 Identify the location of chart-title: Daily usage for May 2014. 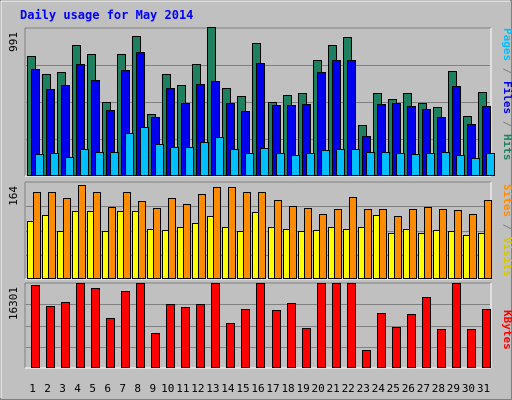
(106, 15).